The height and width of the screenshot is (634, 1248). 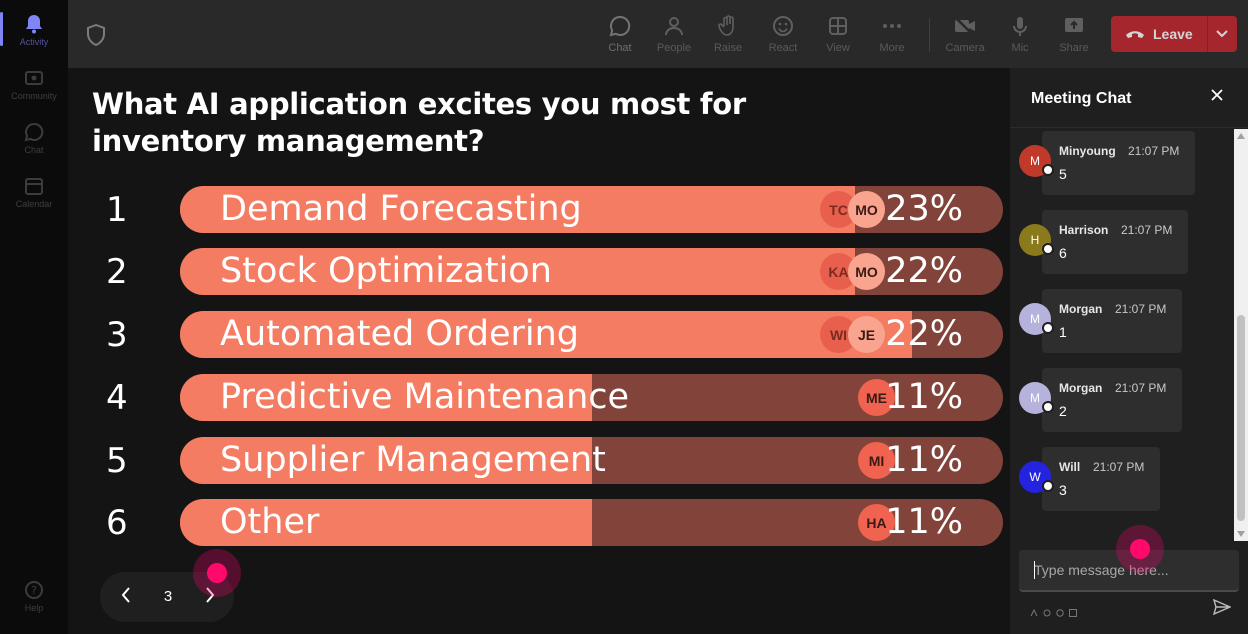 I want to click on leave-button: Leave, so click(x=1174, y=34).